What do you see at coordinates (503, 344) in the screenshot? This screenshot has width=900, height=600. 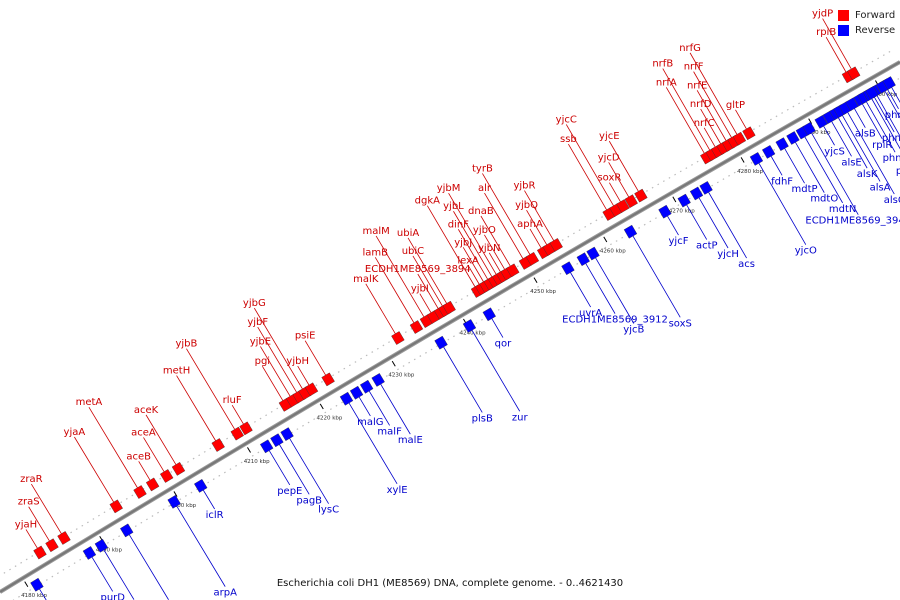 I see `gene-label: qor` at bounding box center [503, 344].